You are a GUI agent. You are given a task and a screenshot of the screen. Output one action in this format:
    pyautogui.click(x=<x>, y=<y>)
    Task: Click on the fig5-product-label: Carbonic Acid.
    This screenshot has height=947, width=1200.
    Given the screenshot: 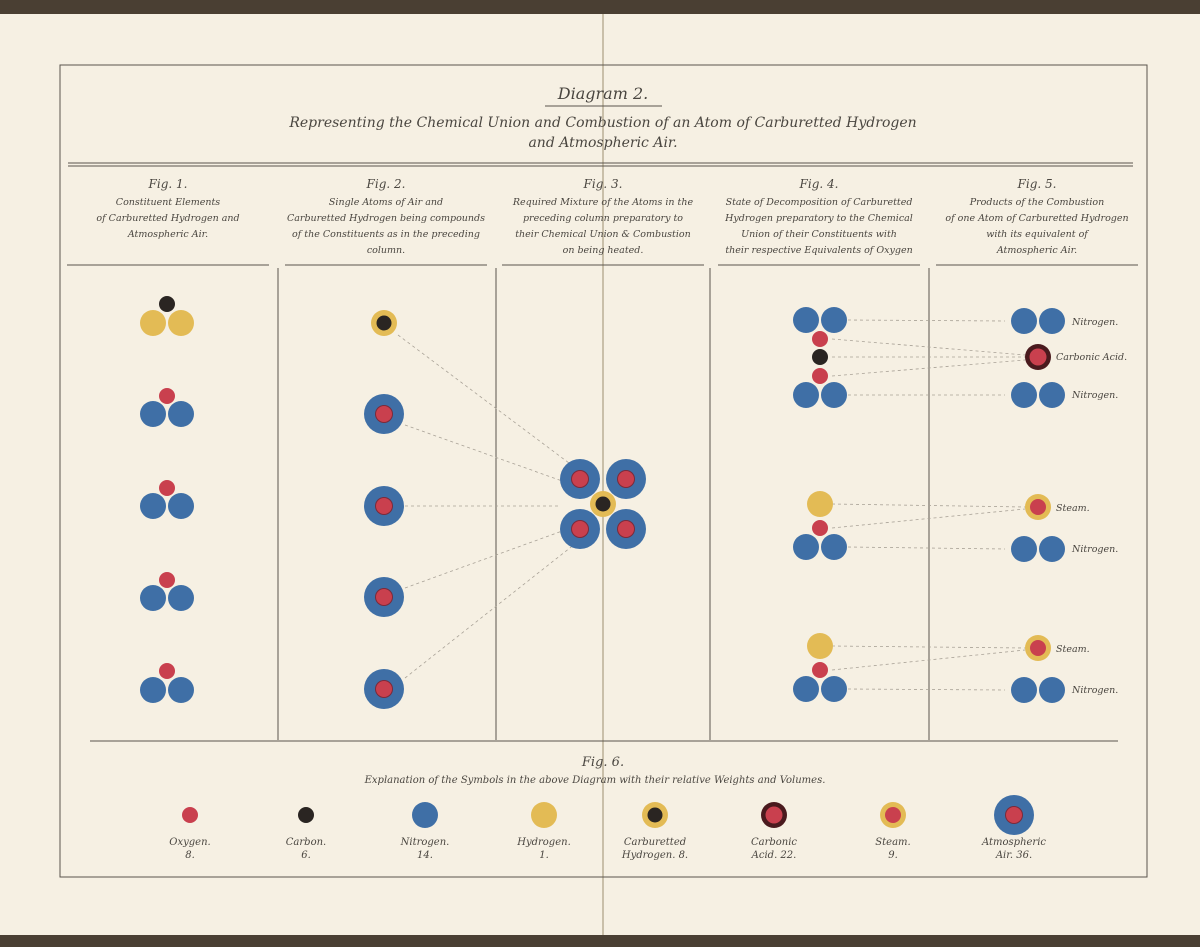 What is the action you would take?
    pyautogui.click(x=1091, y=357)
    